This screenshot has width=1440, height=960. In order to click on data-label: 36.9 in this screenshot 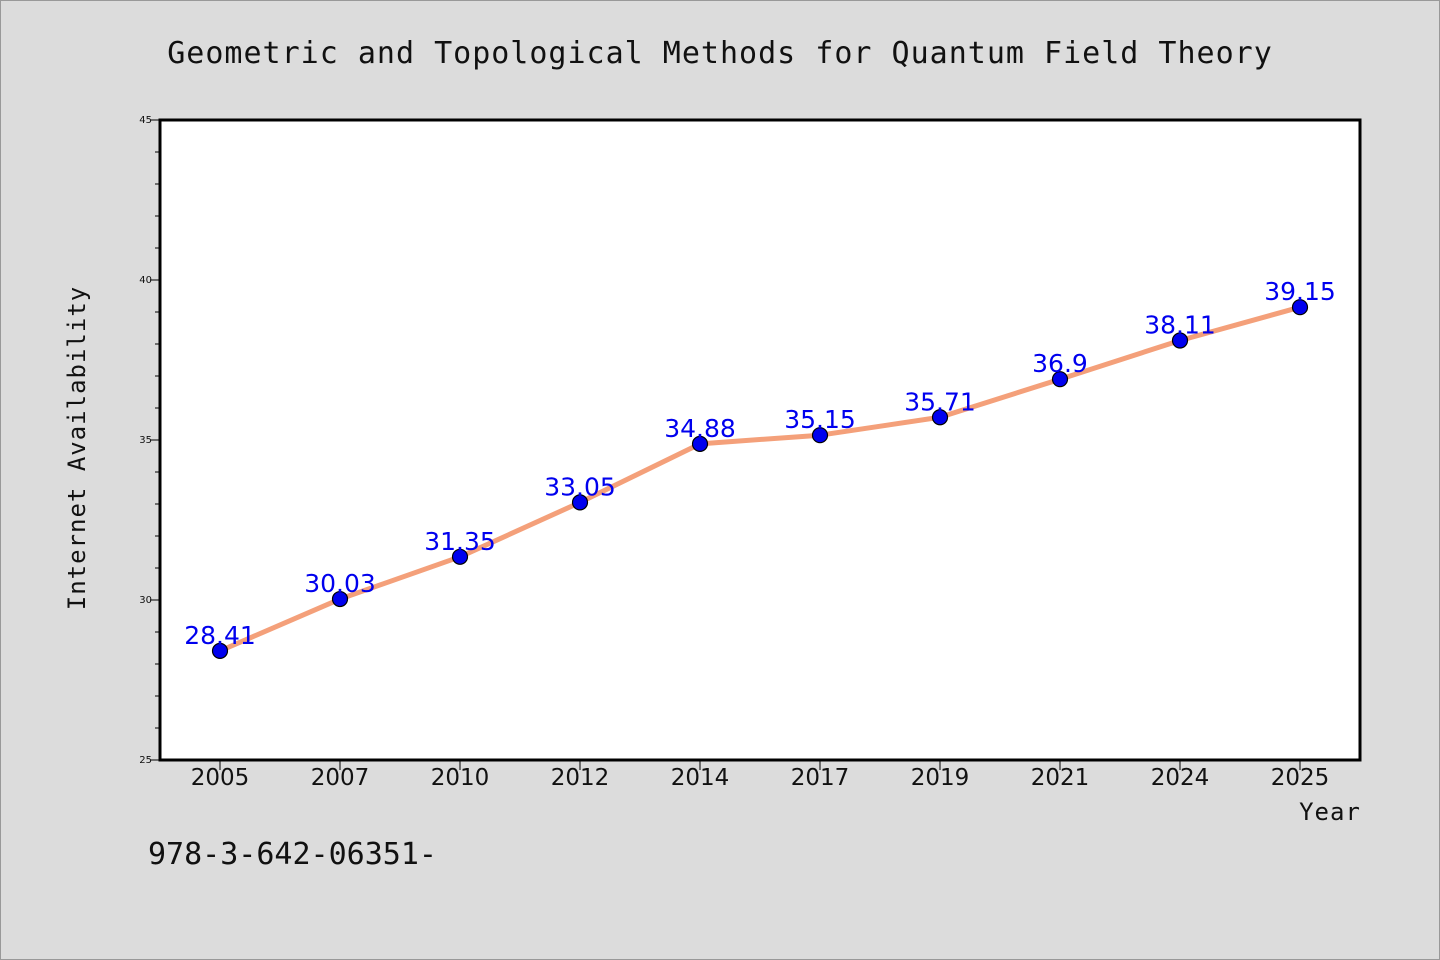, I will do `click(1060, 363)`.